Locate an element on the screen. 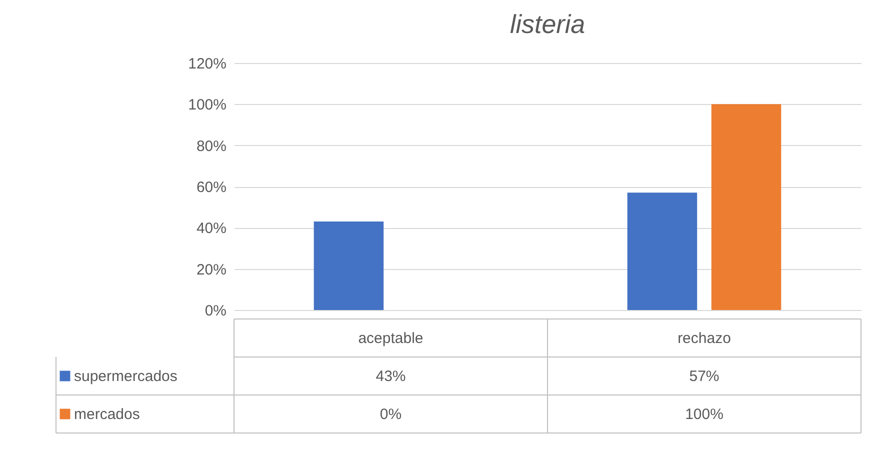 This screenshot has height=468, width=879. data-label: 100% is located at coordinates (704, 414).